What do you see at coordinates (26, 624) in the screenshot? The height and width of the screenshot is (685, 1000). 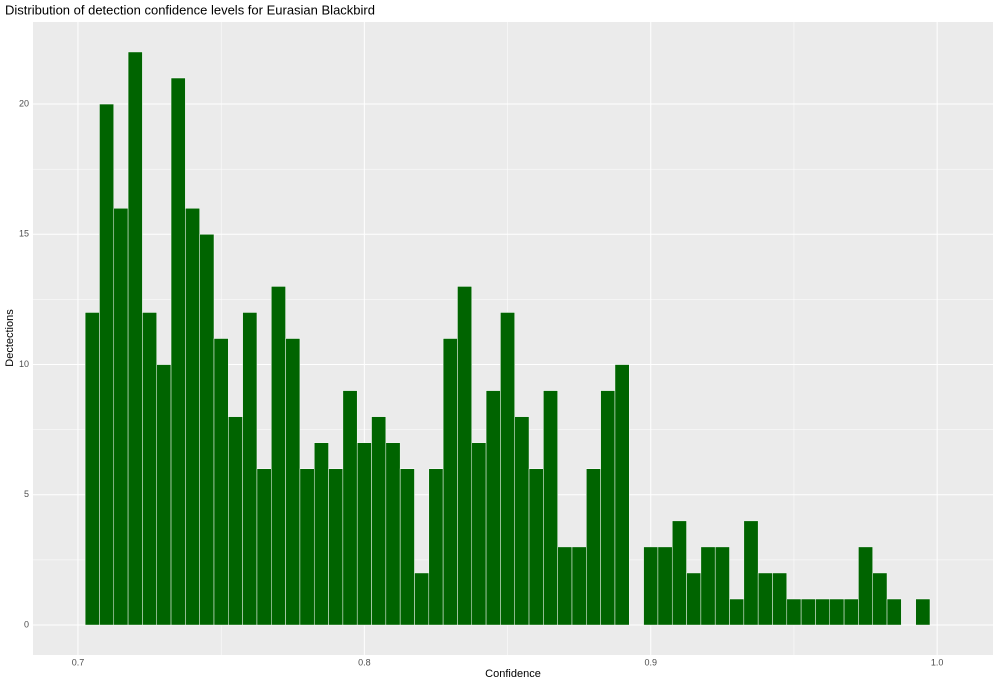 I see `y-tick-label: 0` at bounding box center [26, 624].